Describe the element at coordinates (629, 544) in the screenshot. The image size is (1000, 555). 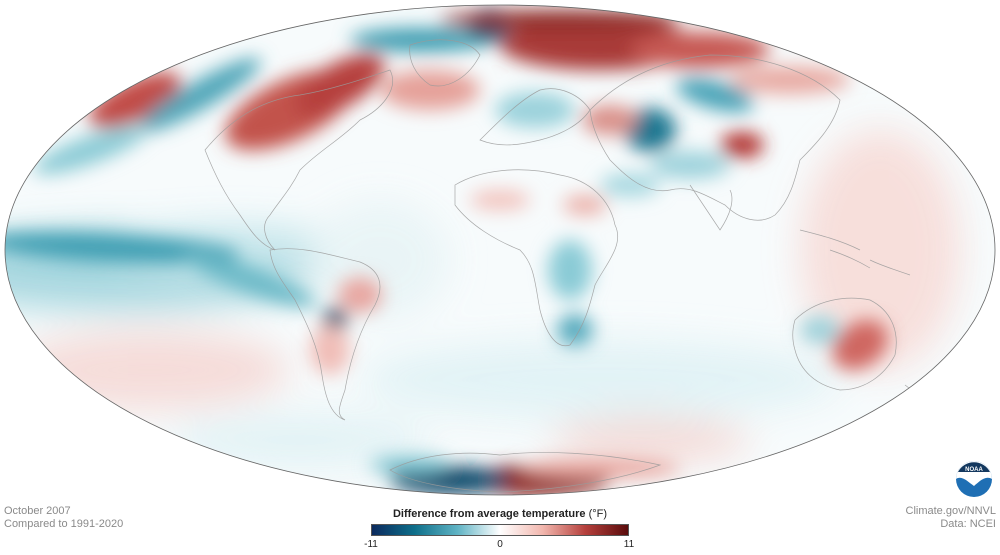
I see `legend-max-label: 11` at that location.